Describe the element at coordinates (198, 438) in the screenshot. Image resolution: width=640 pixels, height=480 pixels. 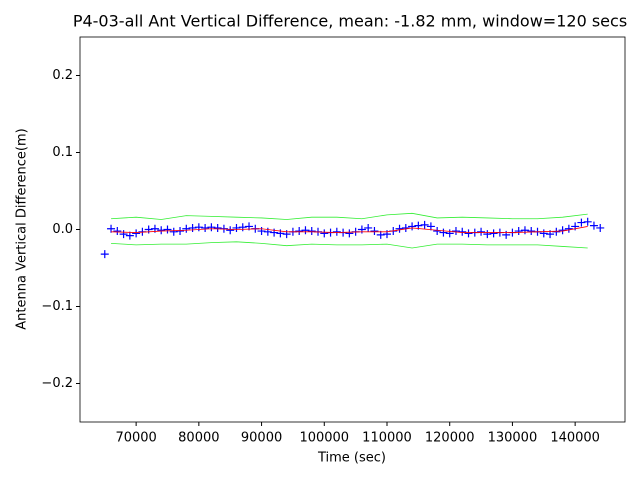
I see `x-tick-label: 80000` at that location.